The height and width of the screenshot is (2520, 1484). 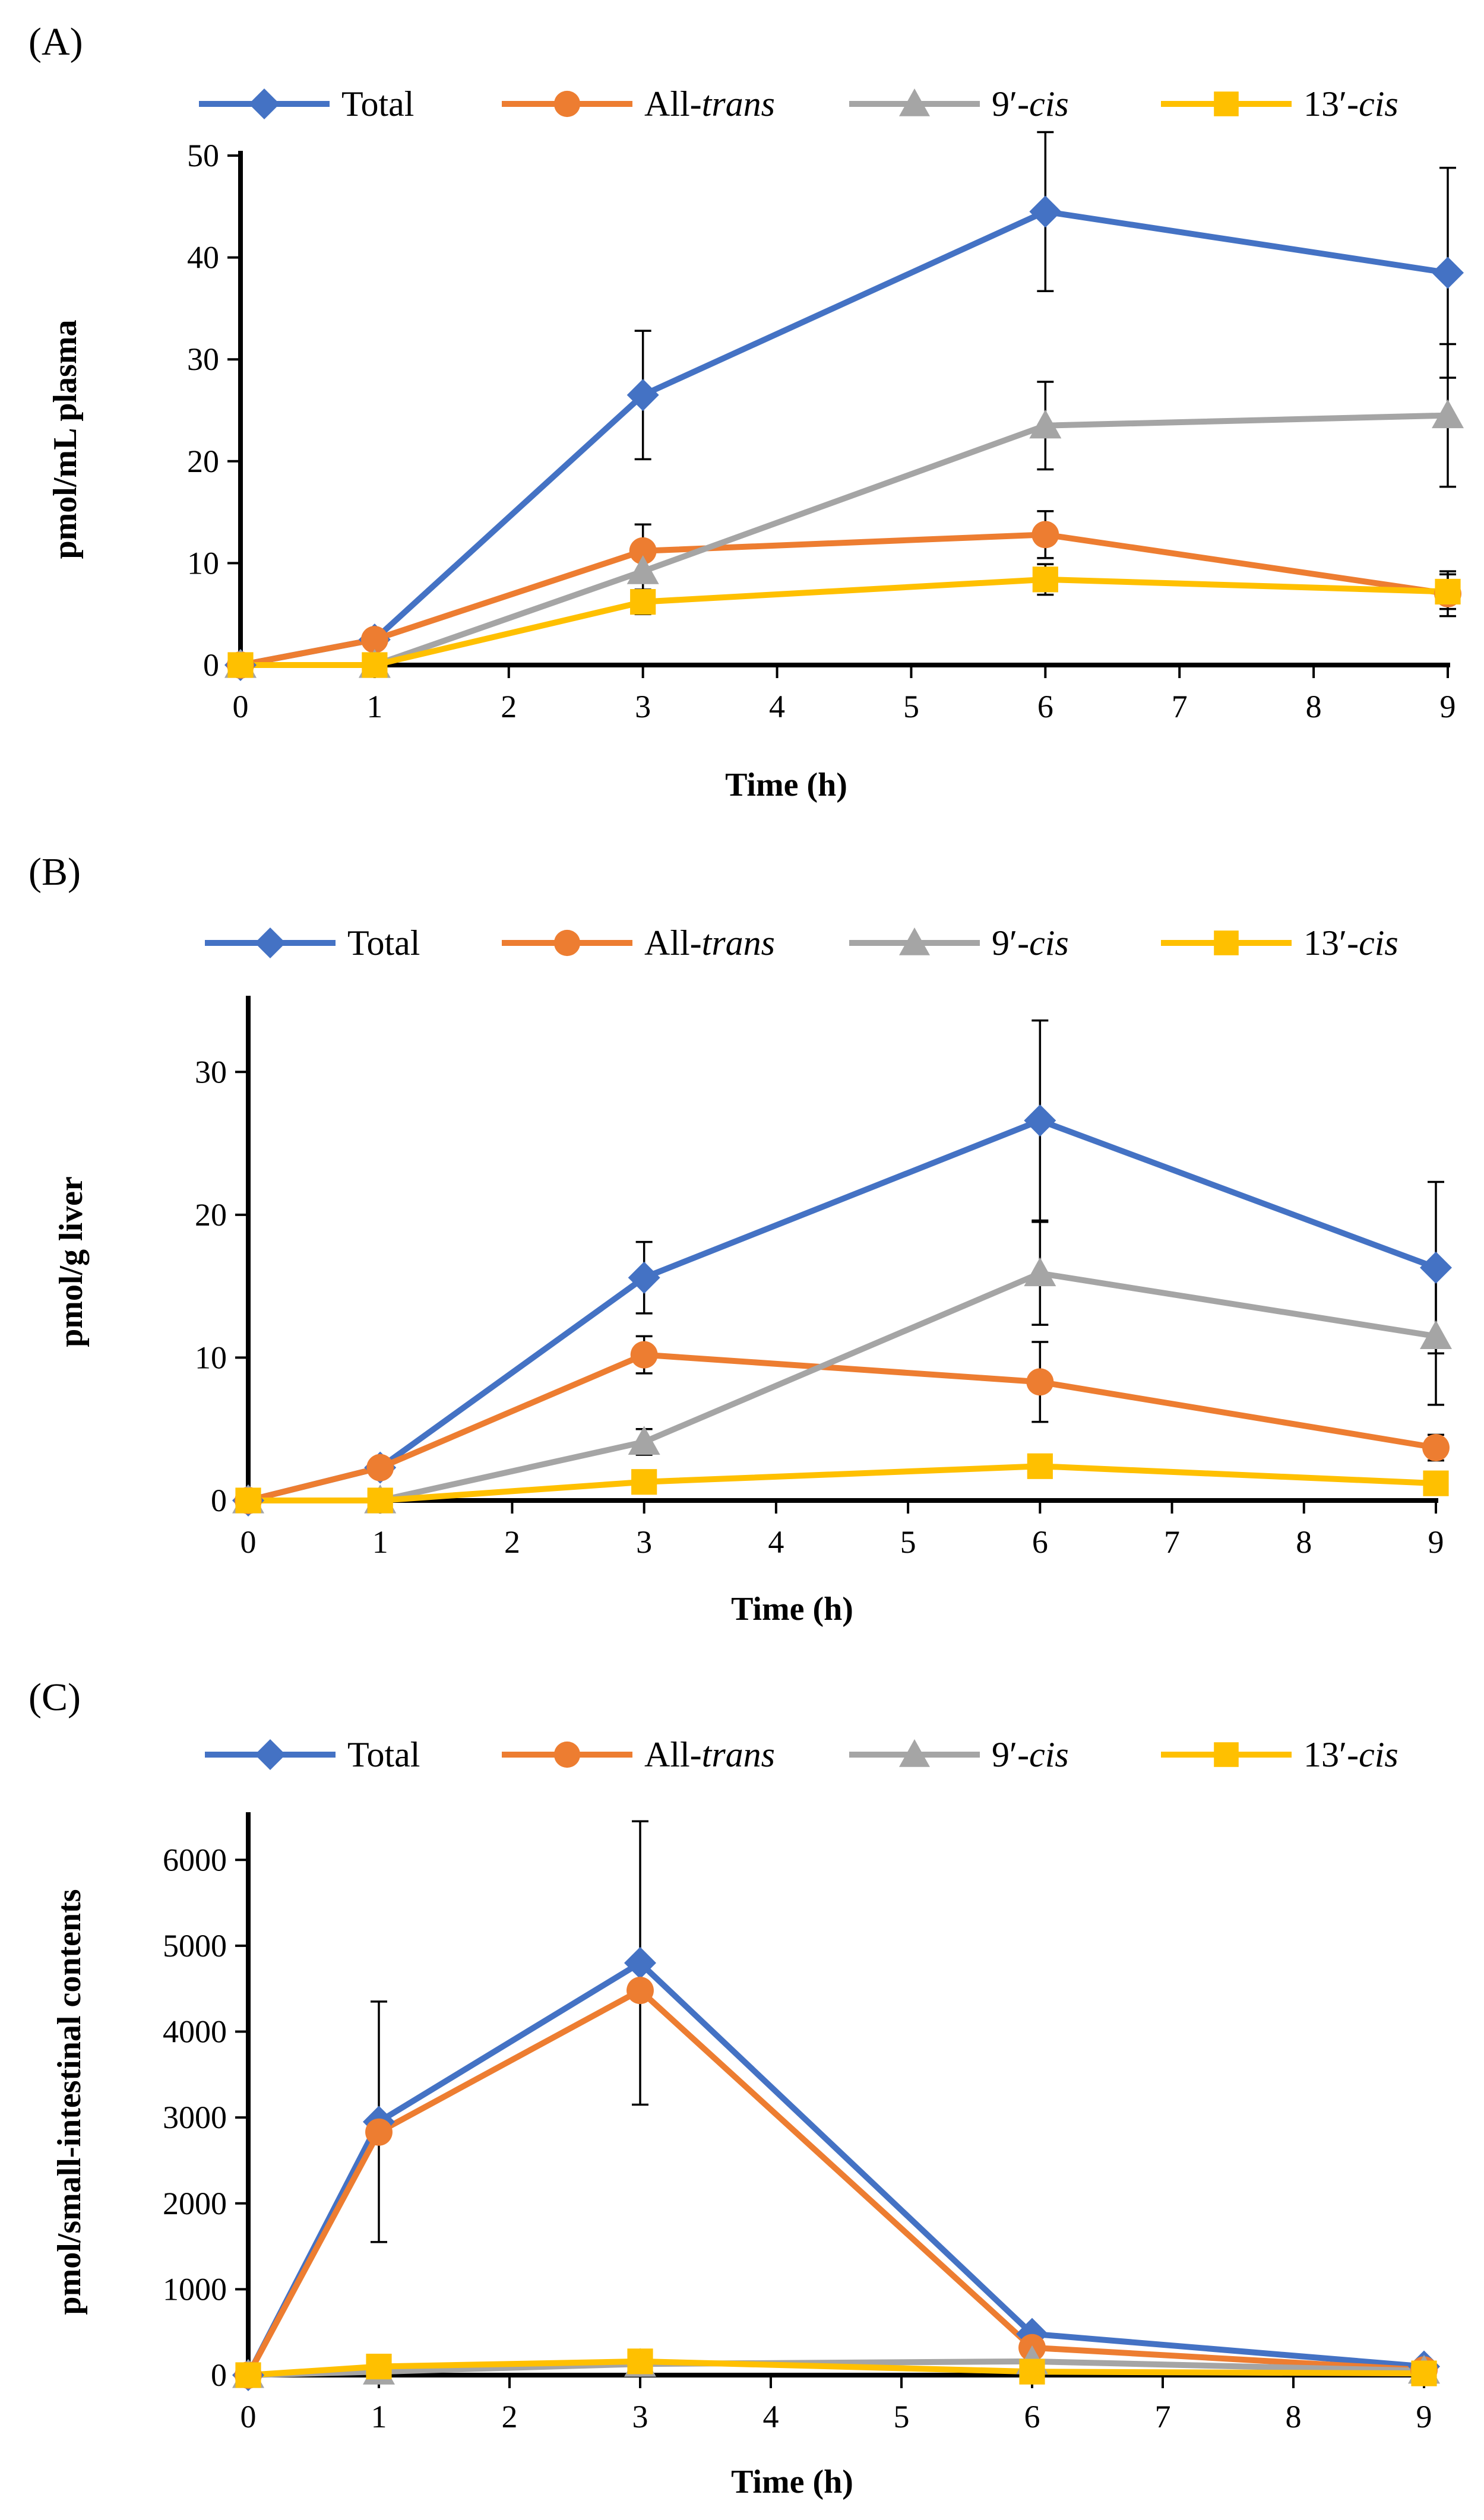 What do you see at coordinates (211, 1072) in the screenshot?
I see `panel-b-y-tick-label: 30` at bounding box center [211, 1072].